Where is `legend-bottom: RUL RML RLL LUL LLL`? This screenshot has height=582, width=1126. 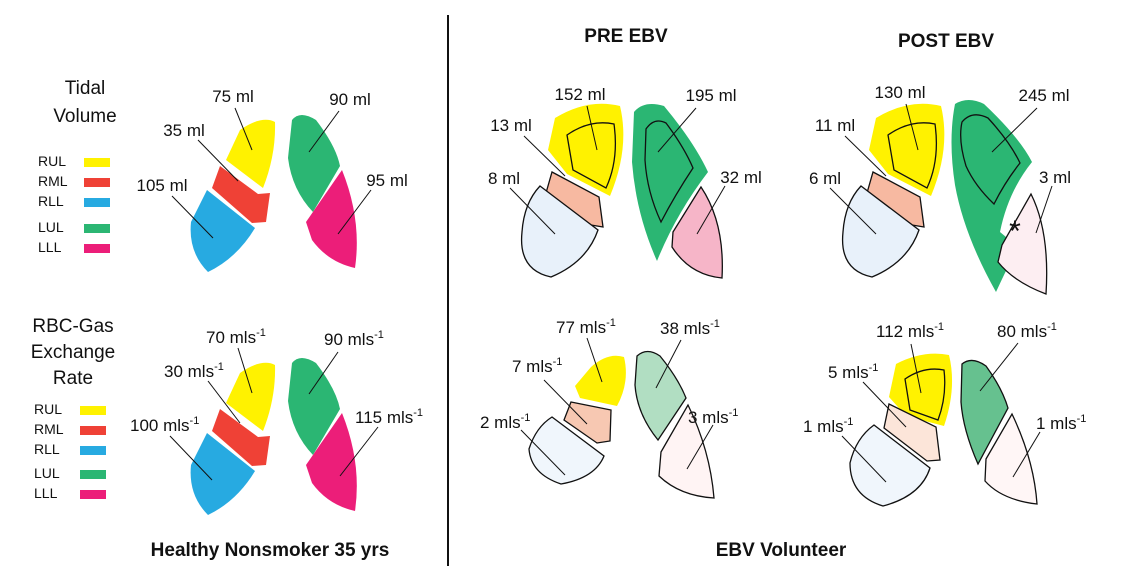 legend-bottom: RUL RML RLL LUL LLL is located at coordinates (70, 451).